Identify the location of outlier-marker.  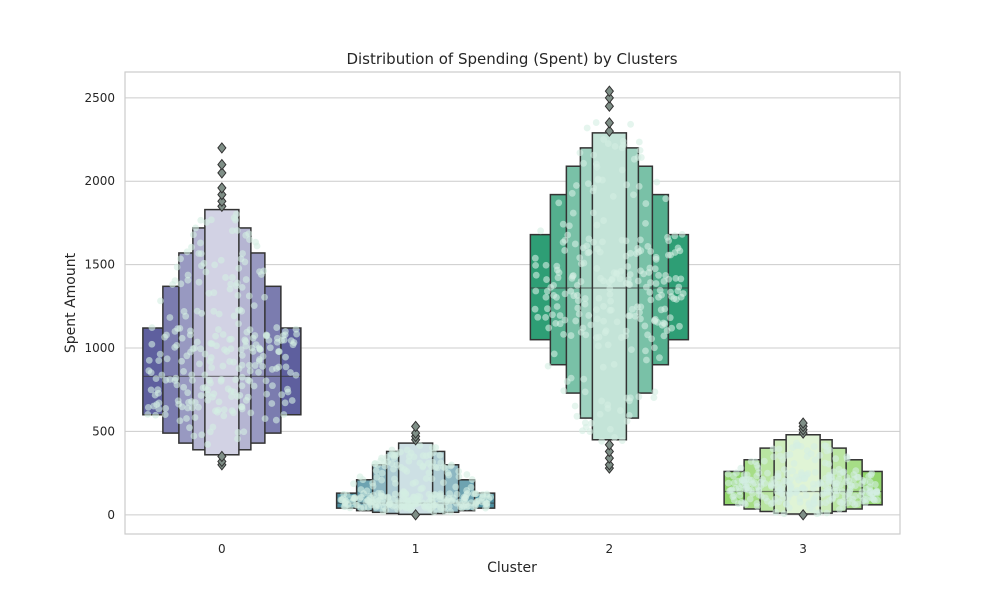
(415, 426).